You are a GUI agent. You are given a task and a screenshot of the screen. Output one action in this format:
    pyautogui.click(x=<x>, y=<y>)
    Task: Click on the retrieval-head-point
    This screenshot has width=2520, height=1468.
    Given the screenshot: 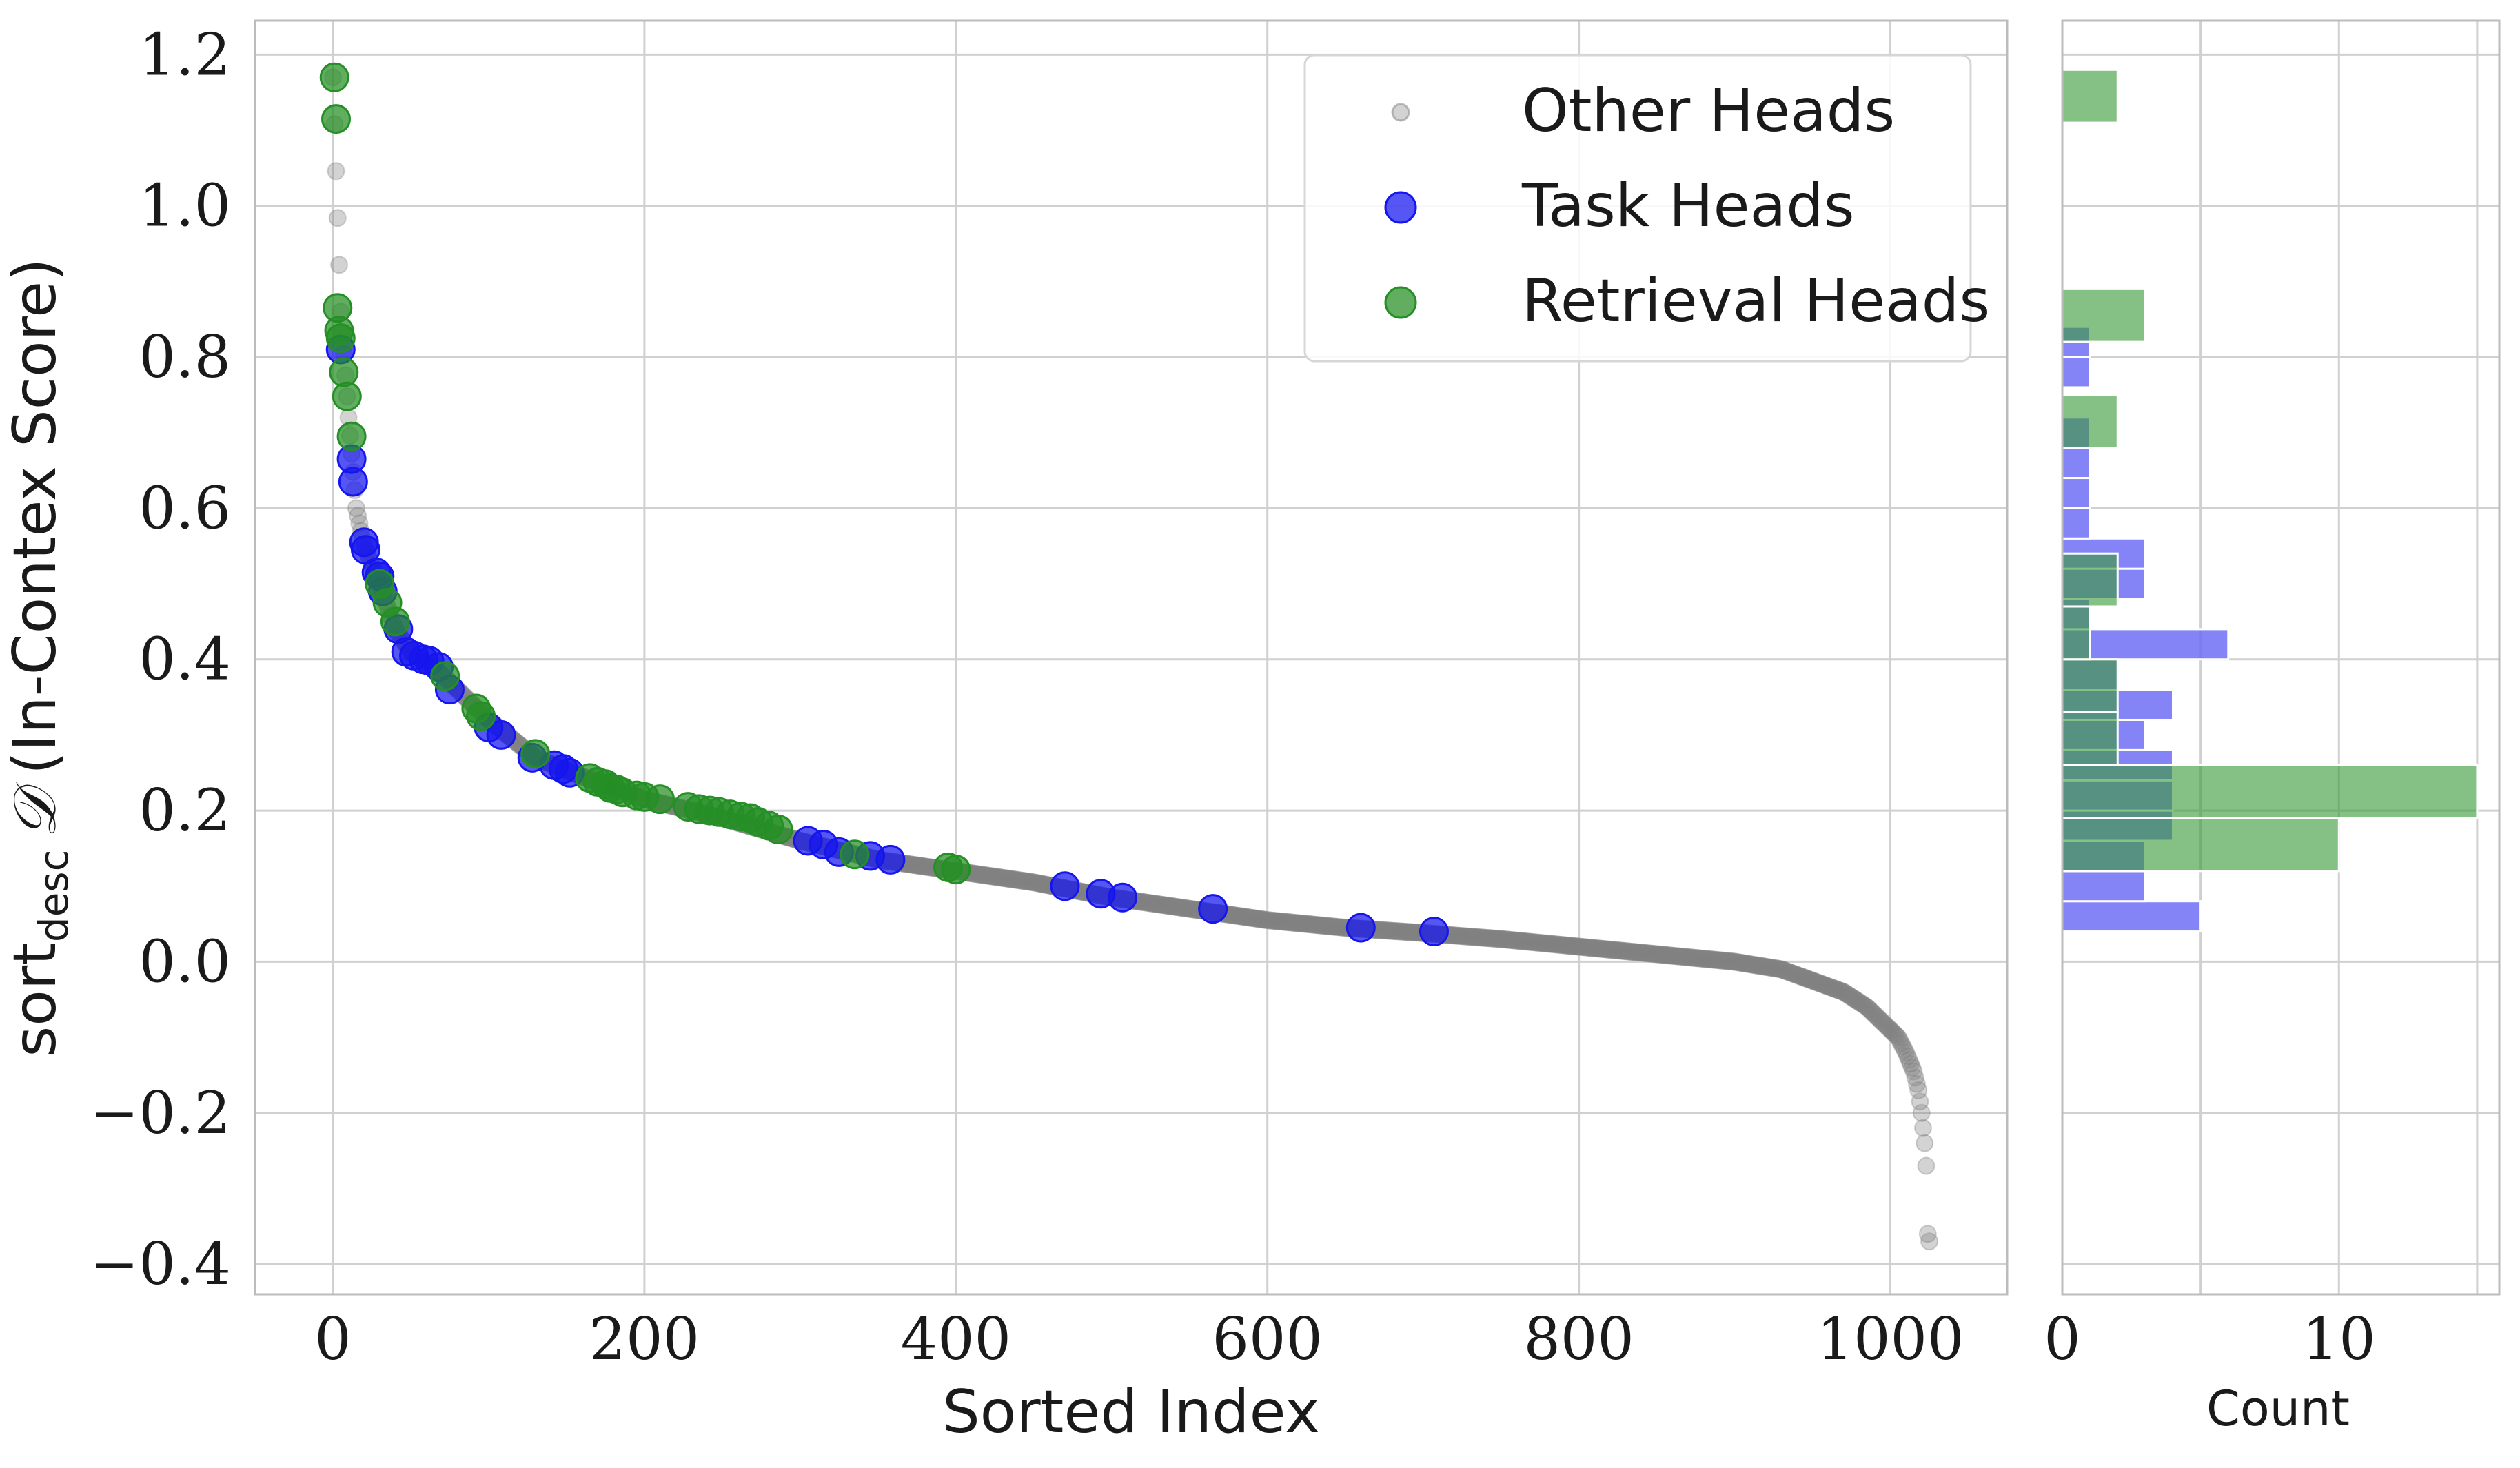 What is the action you would take?
    pyautogui.click(x=344, y=372)
    